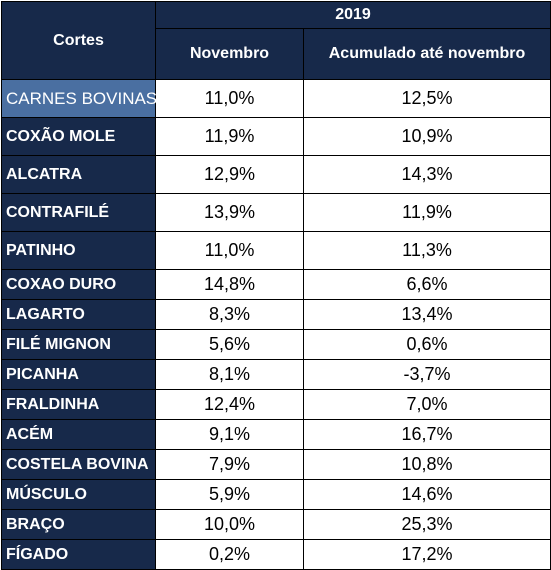  Describe the element at coordinates (78, 404) in the screenshot. I see `cut-name-cell: FRALDINHA` at that location.